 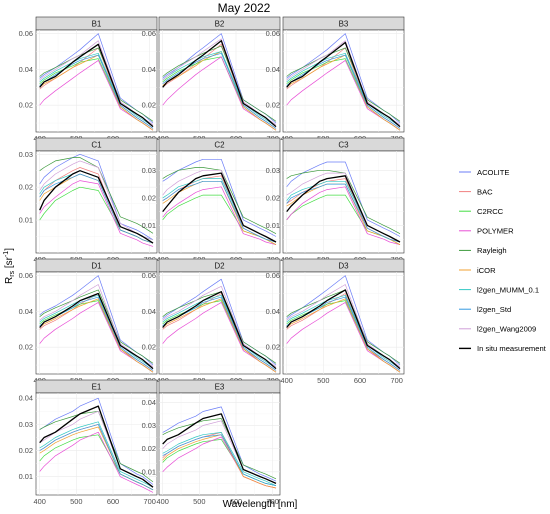 What do you see at coordinates (495, 231) in the screenshot?
I see `legend-label: POLYMER` at bounding box center [495, 231].